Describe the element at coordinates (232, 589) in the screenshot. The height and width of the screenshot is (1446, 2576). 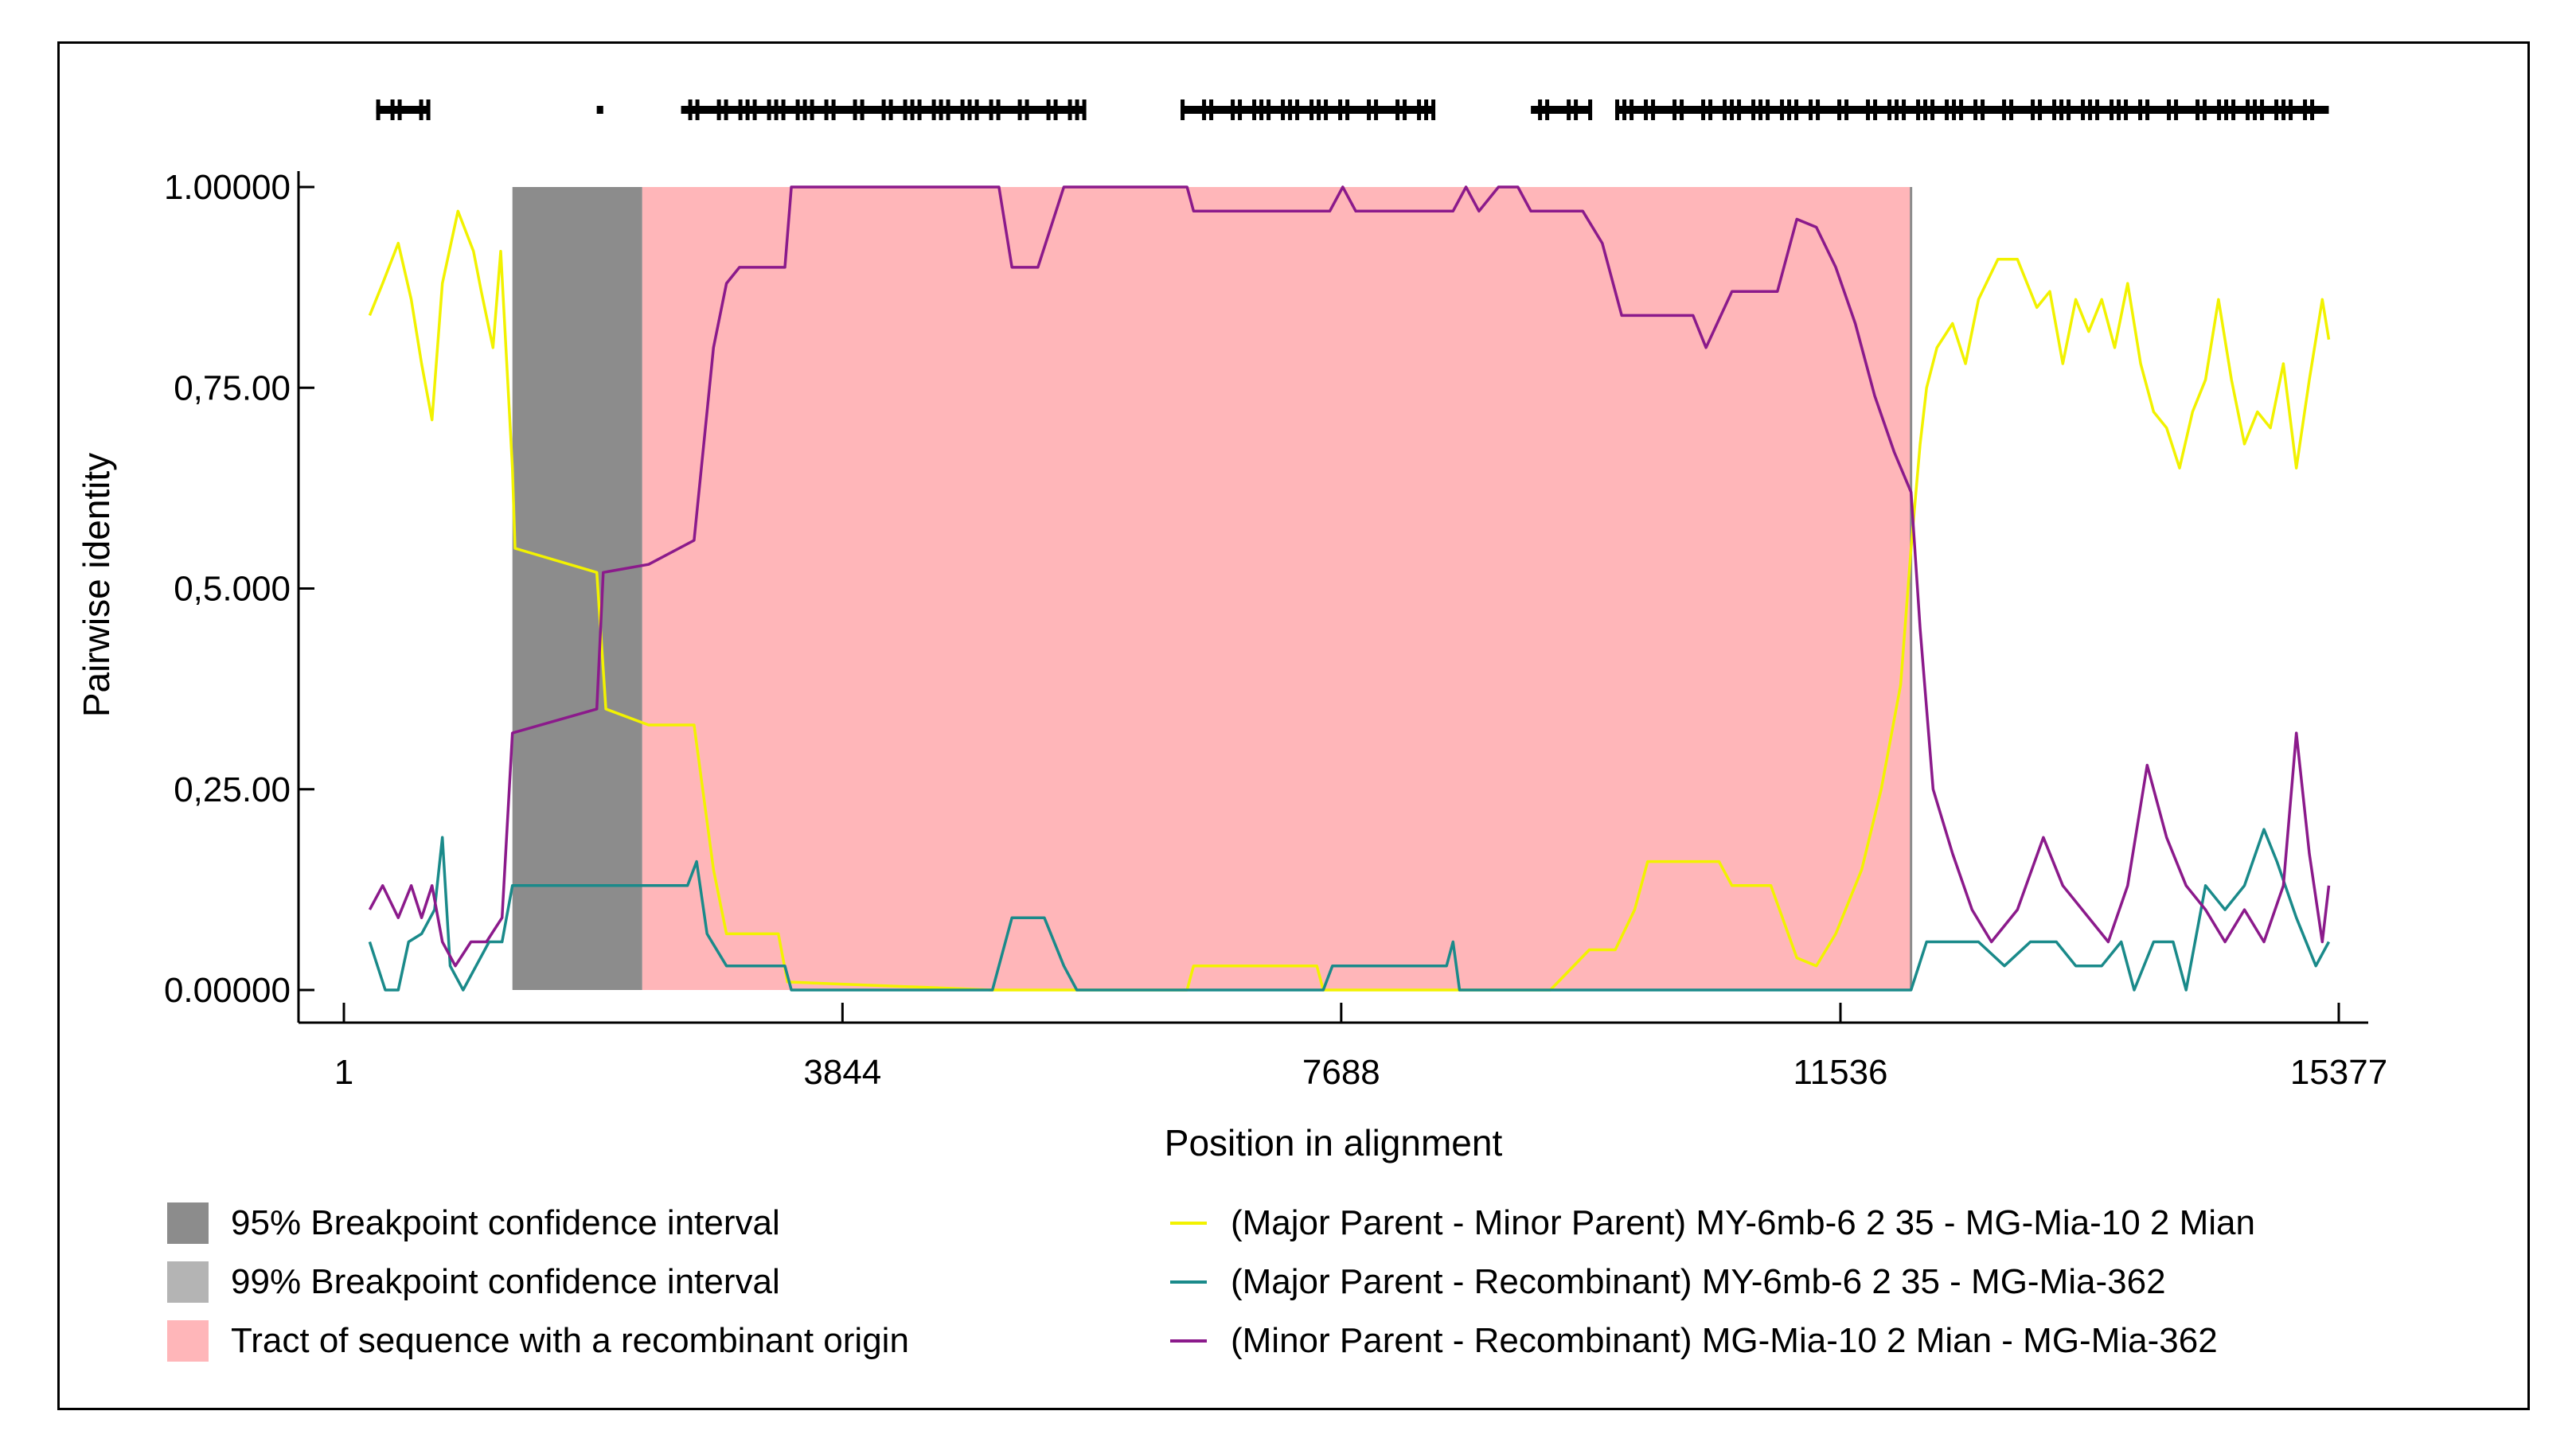
I see `y-tick-label: 0,5.000` at that location.